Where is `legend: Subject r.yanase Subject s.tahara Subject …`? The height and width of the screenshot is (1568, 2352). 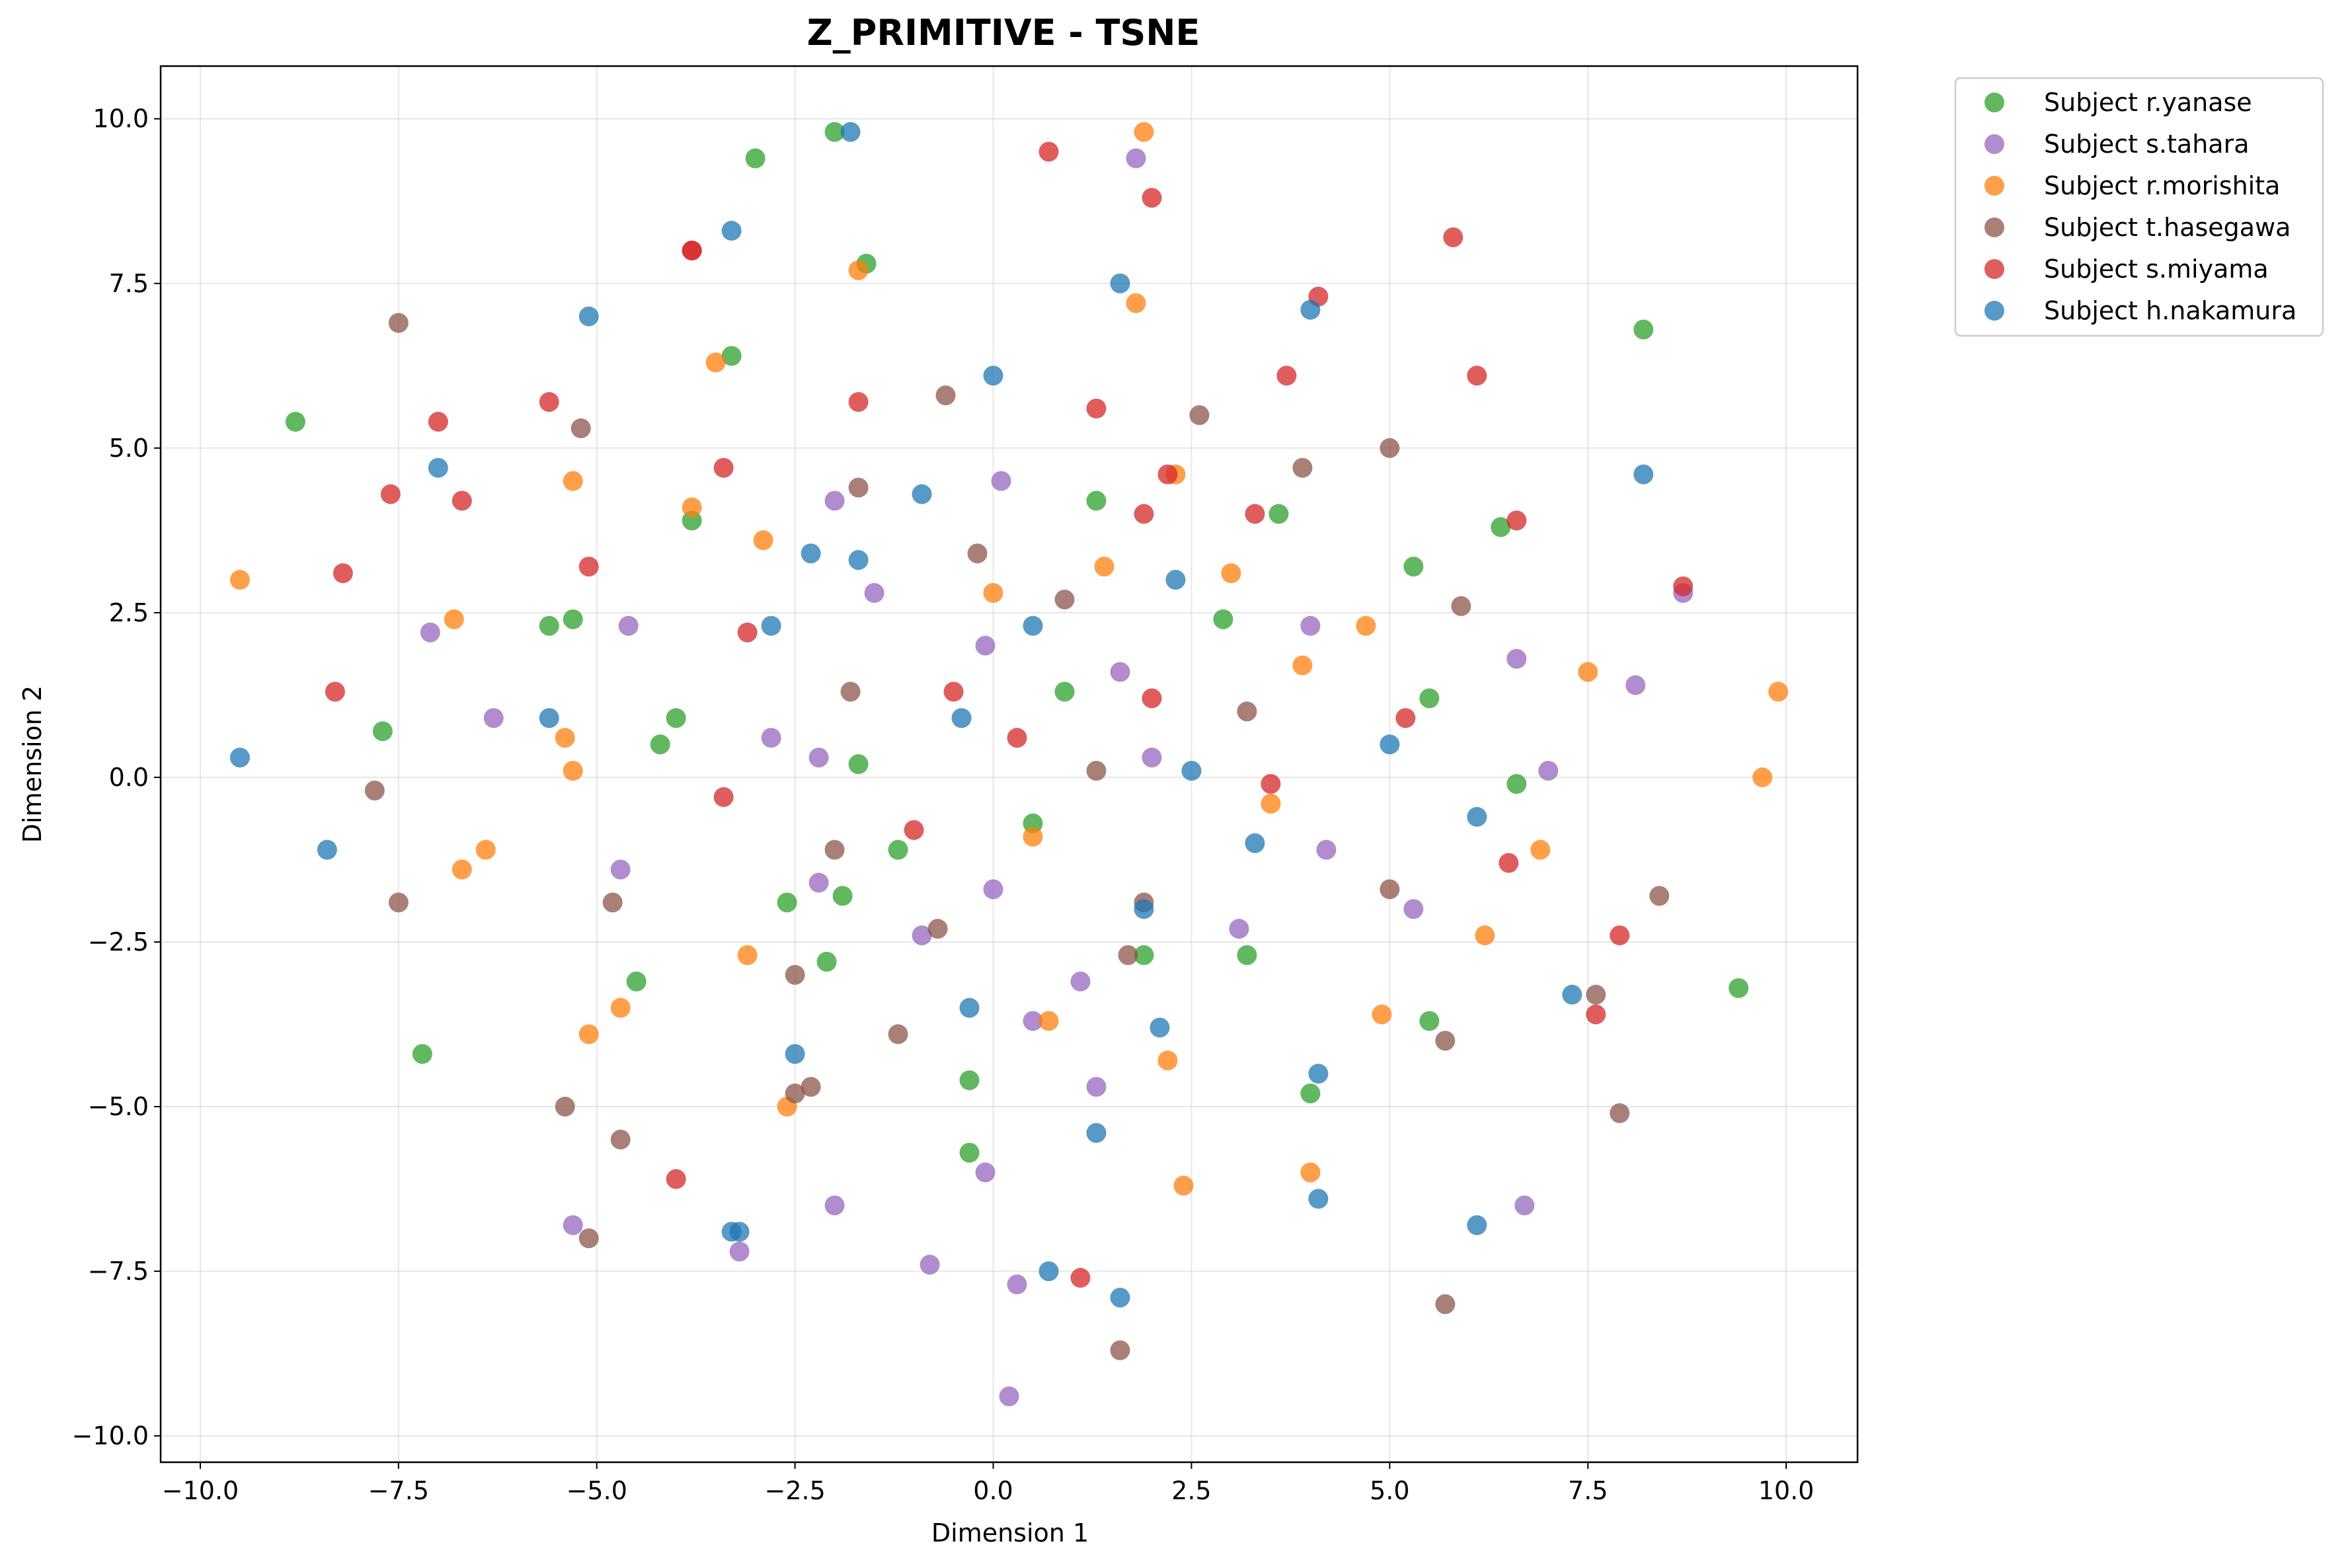
legend: Subject r.yanase Subject s.tahara Subject … is located at coordinates (2139, 207).